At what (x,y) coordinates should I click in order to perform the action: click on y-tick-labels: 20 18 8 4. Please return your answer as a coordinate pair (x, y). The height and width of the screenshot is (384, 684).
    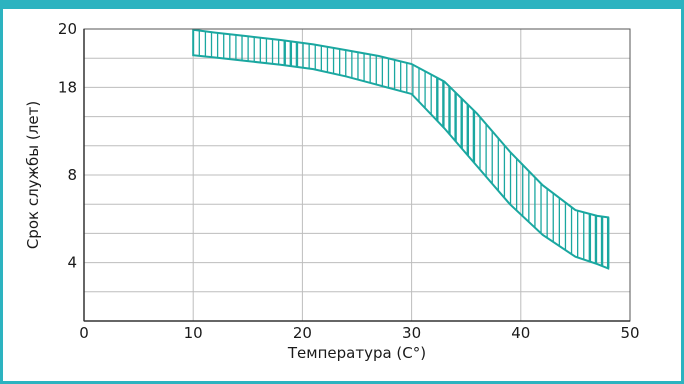
    Looking at the image, I should click on (67, 146).